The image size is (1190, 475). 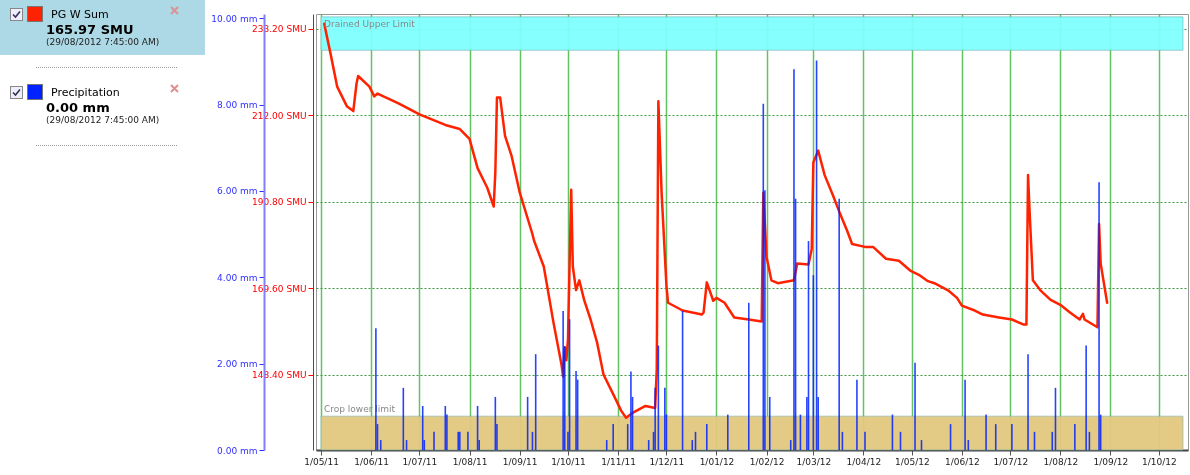 What do you see at coordinates (370, 23) in the screenshot?
I see `band-label: Drained Upper Limit` at bounding box center [370, 23].